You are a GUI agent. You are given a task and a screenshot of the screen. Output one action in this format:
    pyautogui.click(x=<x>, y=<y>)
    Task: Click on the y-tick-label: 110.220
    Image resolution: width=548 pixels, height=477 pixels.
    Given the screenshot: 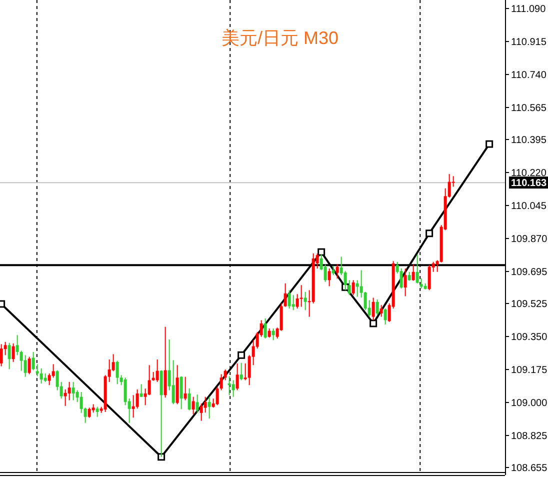 What is the action you would take?
    pyautogui.click(x=529, y=173)
    